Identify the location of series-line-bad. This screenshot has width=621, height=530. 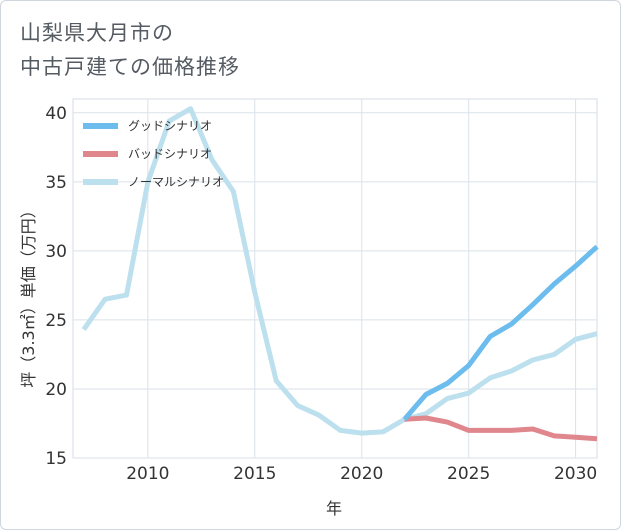
(501, 428).